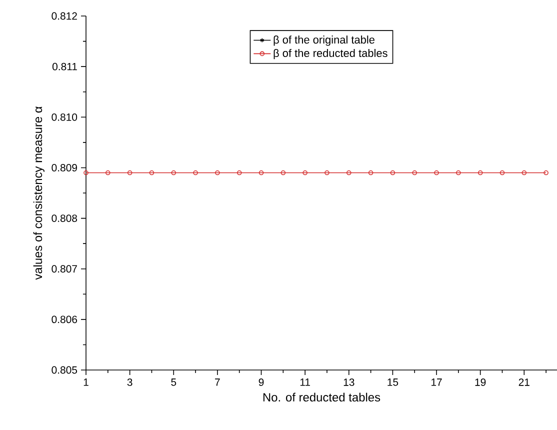 This screenshot has height=430, width=557. I want to click on x-tick-label: 7, so click(217, 382).